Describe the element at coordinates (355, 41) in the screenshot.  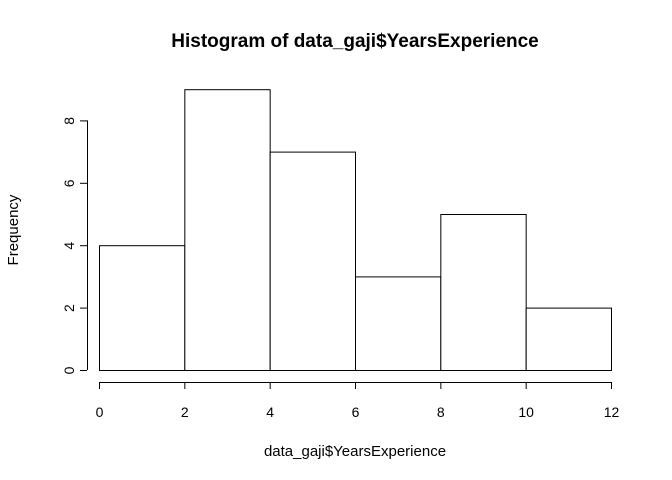
I see `chart-title: Histogram of data_gaji$YearsExperience` at that location.